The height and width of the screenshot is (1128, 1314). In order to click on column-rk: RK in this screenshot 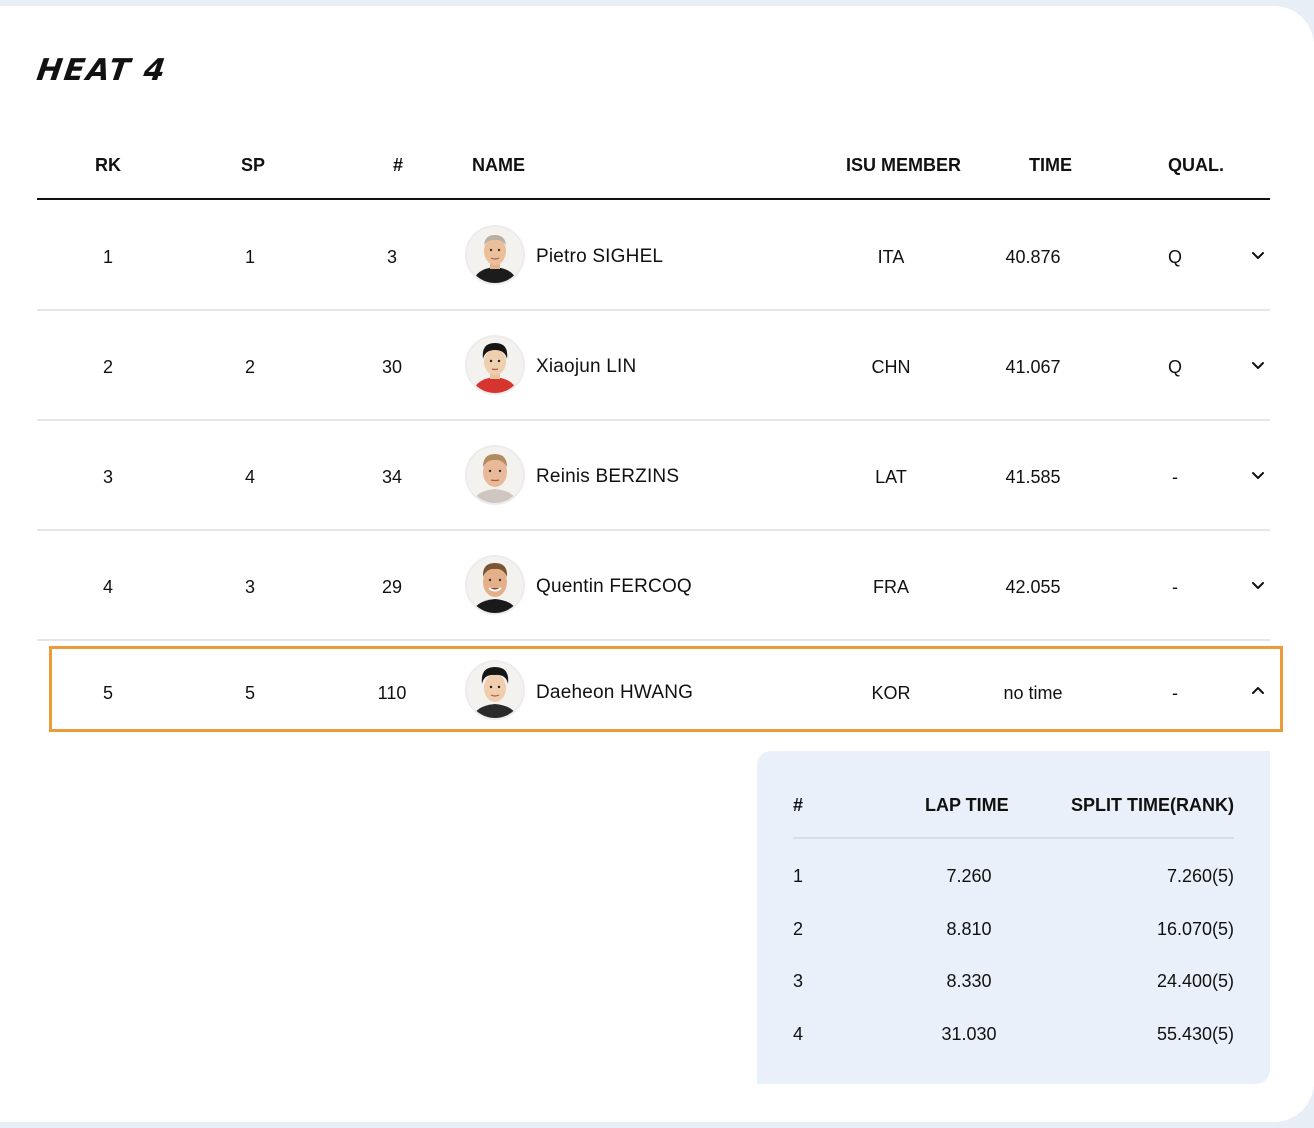, I will do `click(108, 165)`.